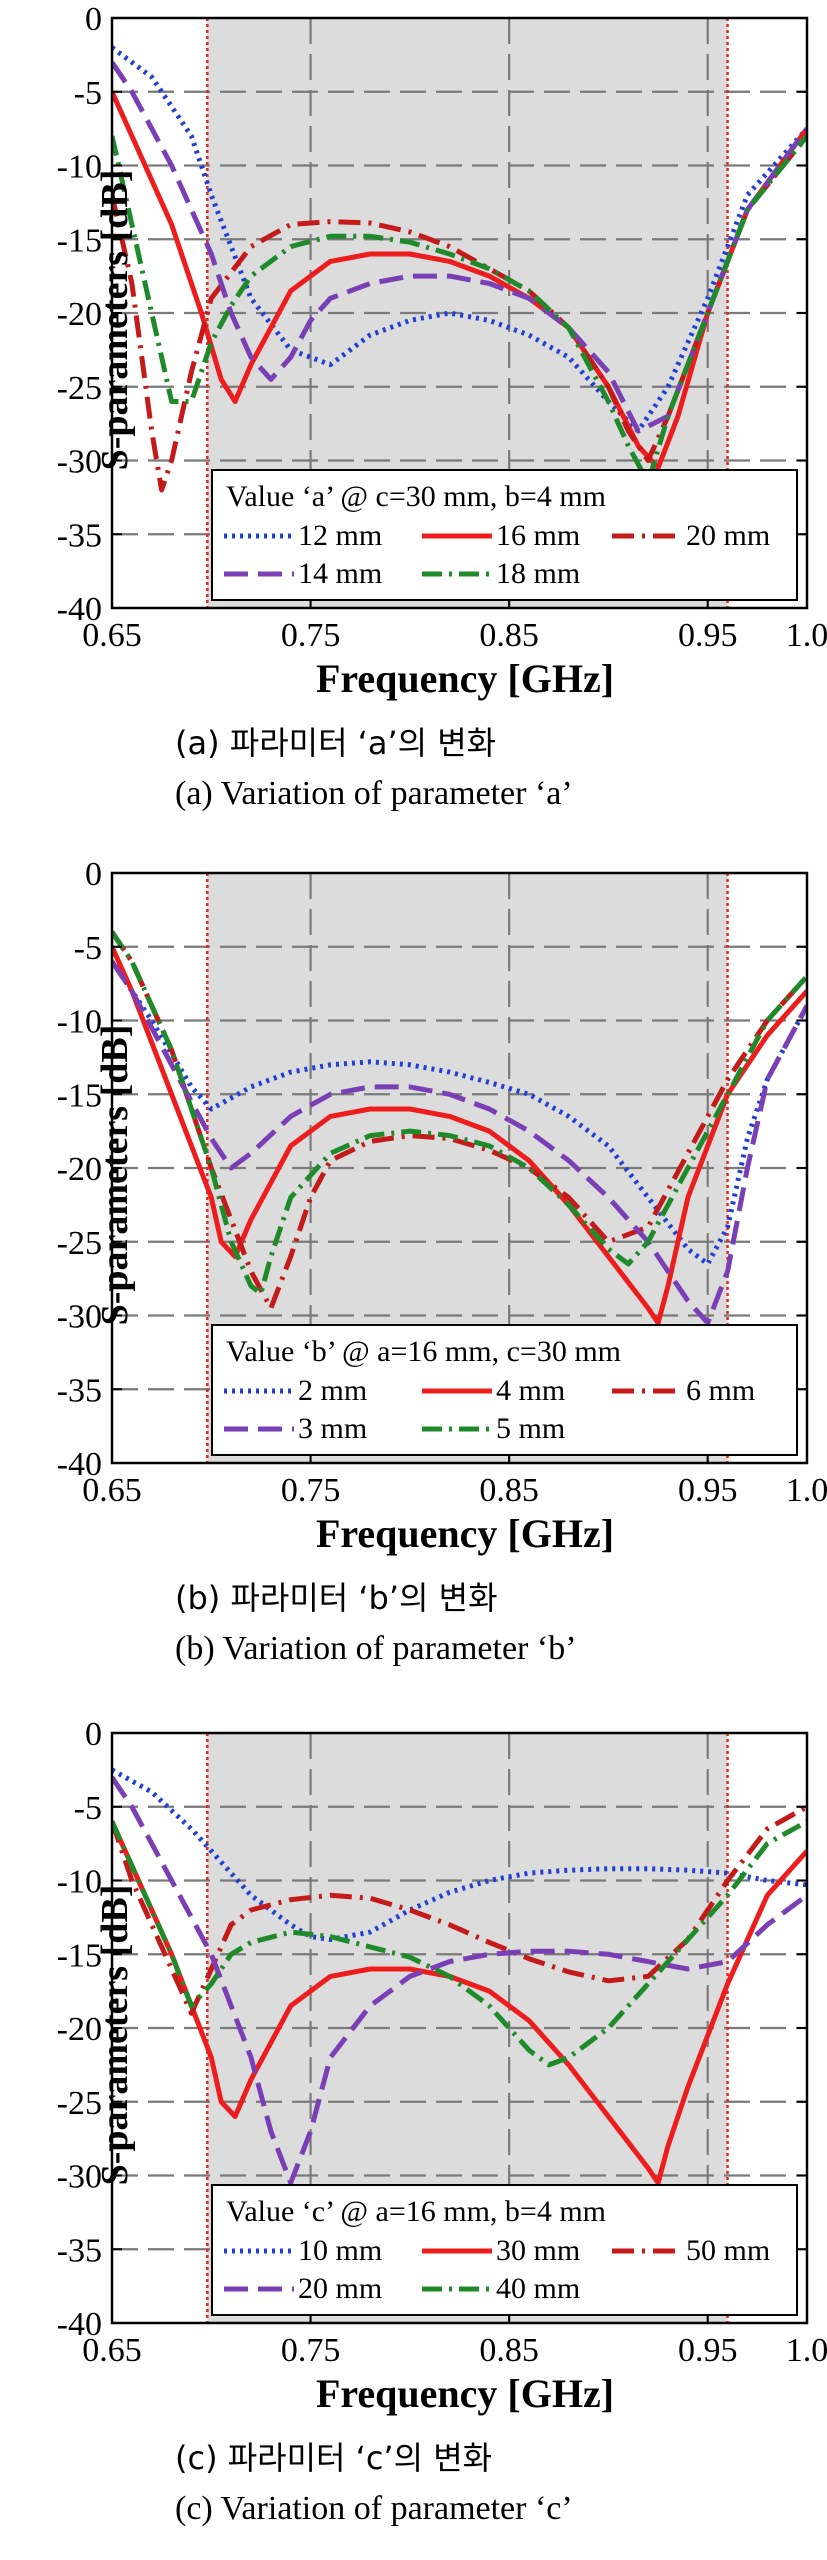 The height and width of the screenshot is (2560, 827). Describe the element at coordinates (374, 2508) in the screenshot. I see `caption-english-c: (c) Variation of parameter ‘c’` at that location.